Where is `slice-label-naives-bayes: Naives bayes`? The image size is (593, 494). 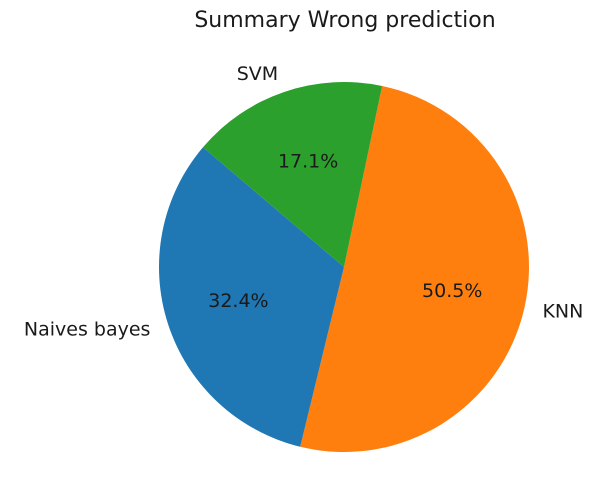 slice-label-naives-bayes: Naives bayes is located at coordinates (87, 329).